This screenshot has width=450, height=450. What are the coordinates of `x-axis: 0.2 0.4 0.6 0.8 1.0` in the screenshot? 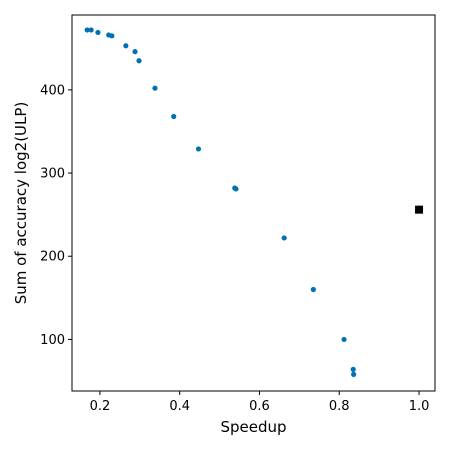 It's located at (260, 402).